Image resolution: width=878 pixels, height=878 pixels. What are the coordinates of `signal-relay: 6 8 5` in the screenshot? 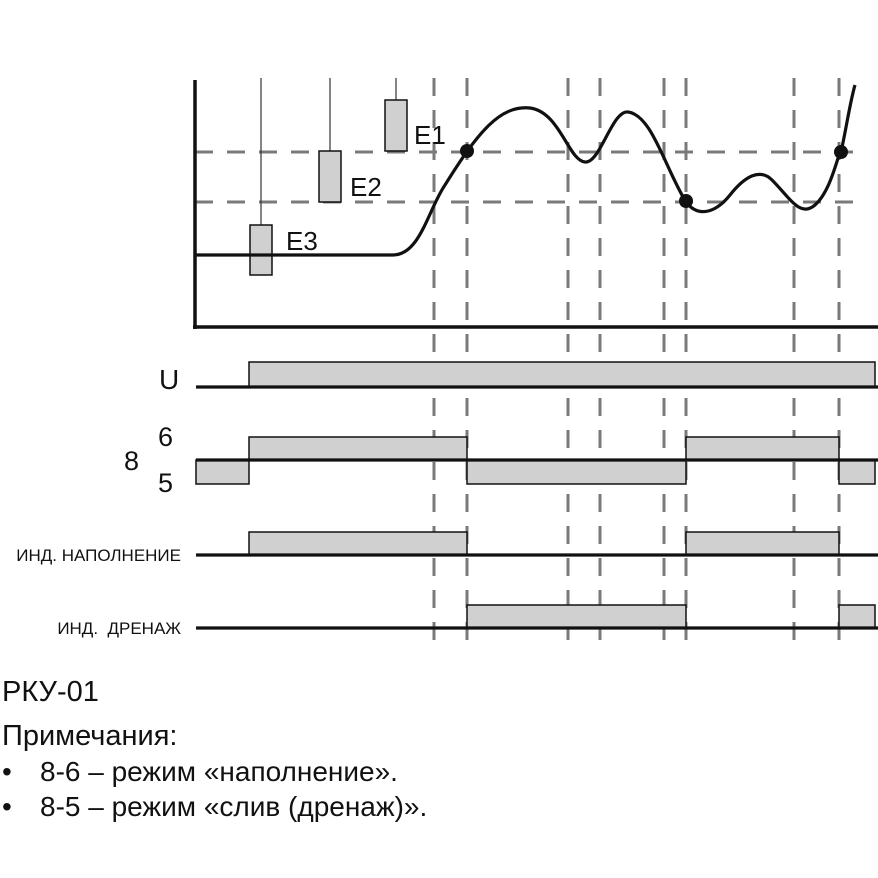 It's located at (501, 460).